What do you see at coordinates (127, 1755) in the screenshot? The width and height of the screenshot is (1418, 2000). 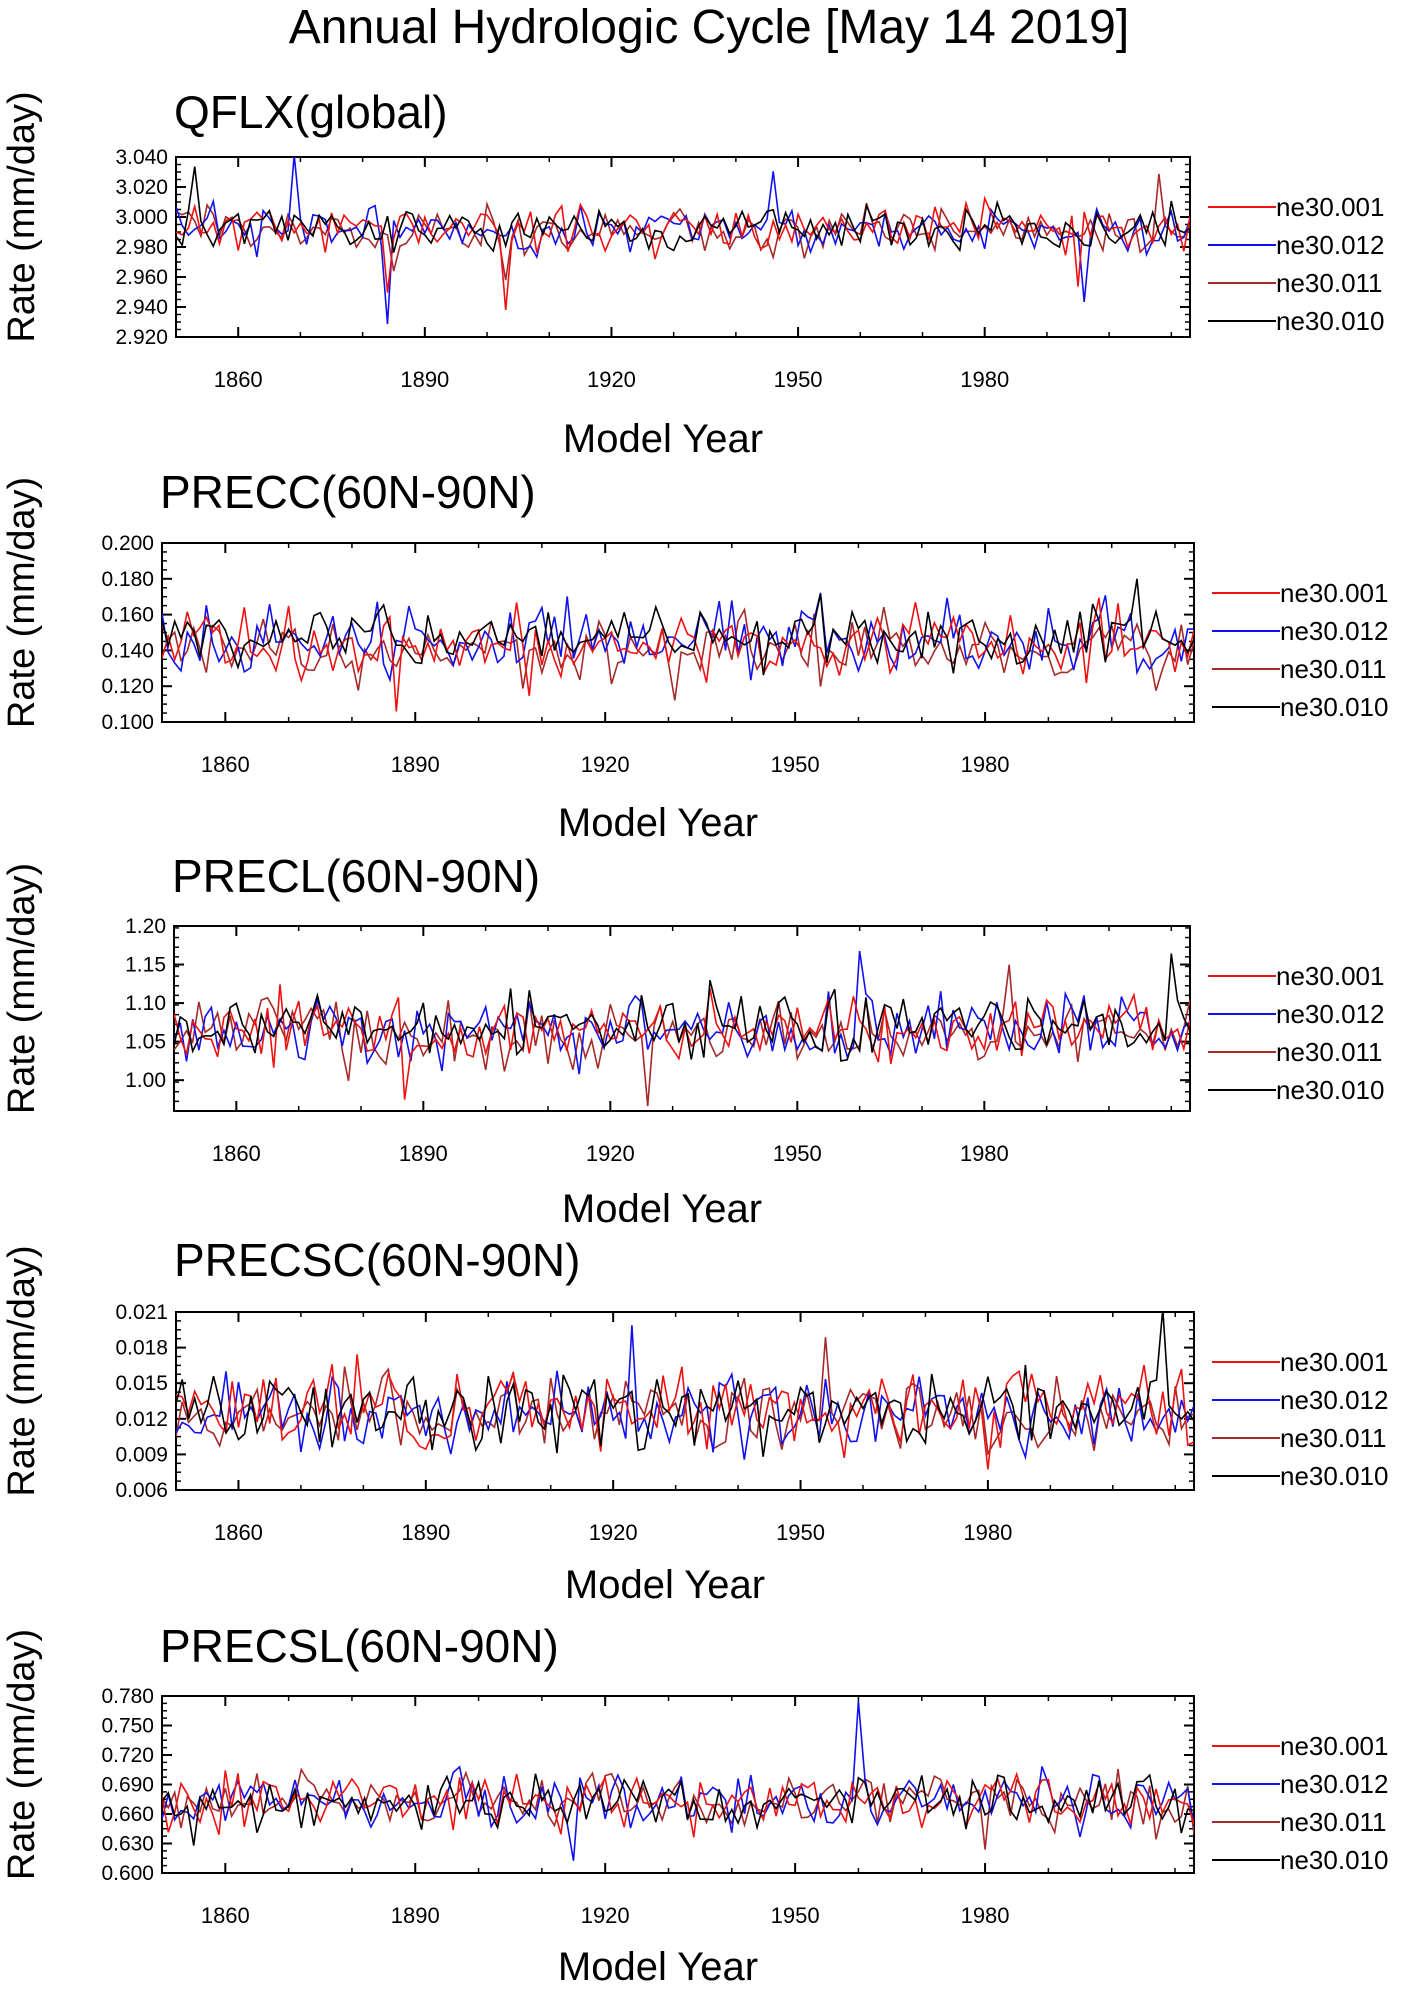 I see `y-tick-label: 0.720` at bounding box center [127, 1755].